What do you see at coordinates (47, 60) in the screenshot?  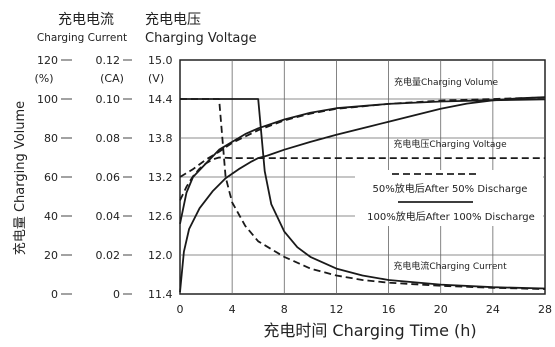 I see `tick-volume: 120` at bounding box center [47, 60].